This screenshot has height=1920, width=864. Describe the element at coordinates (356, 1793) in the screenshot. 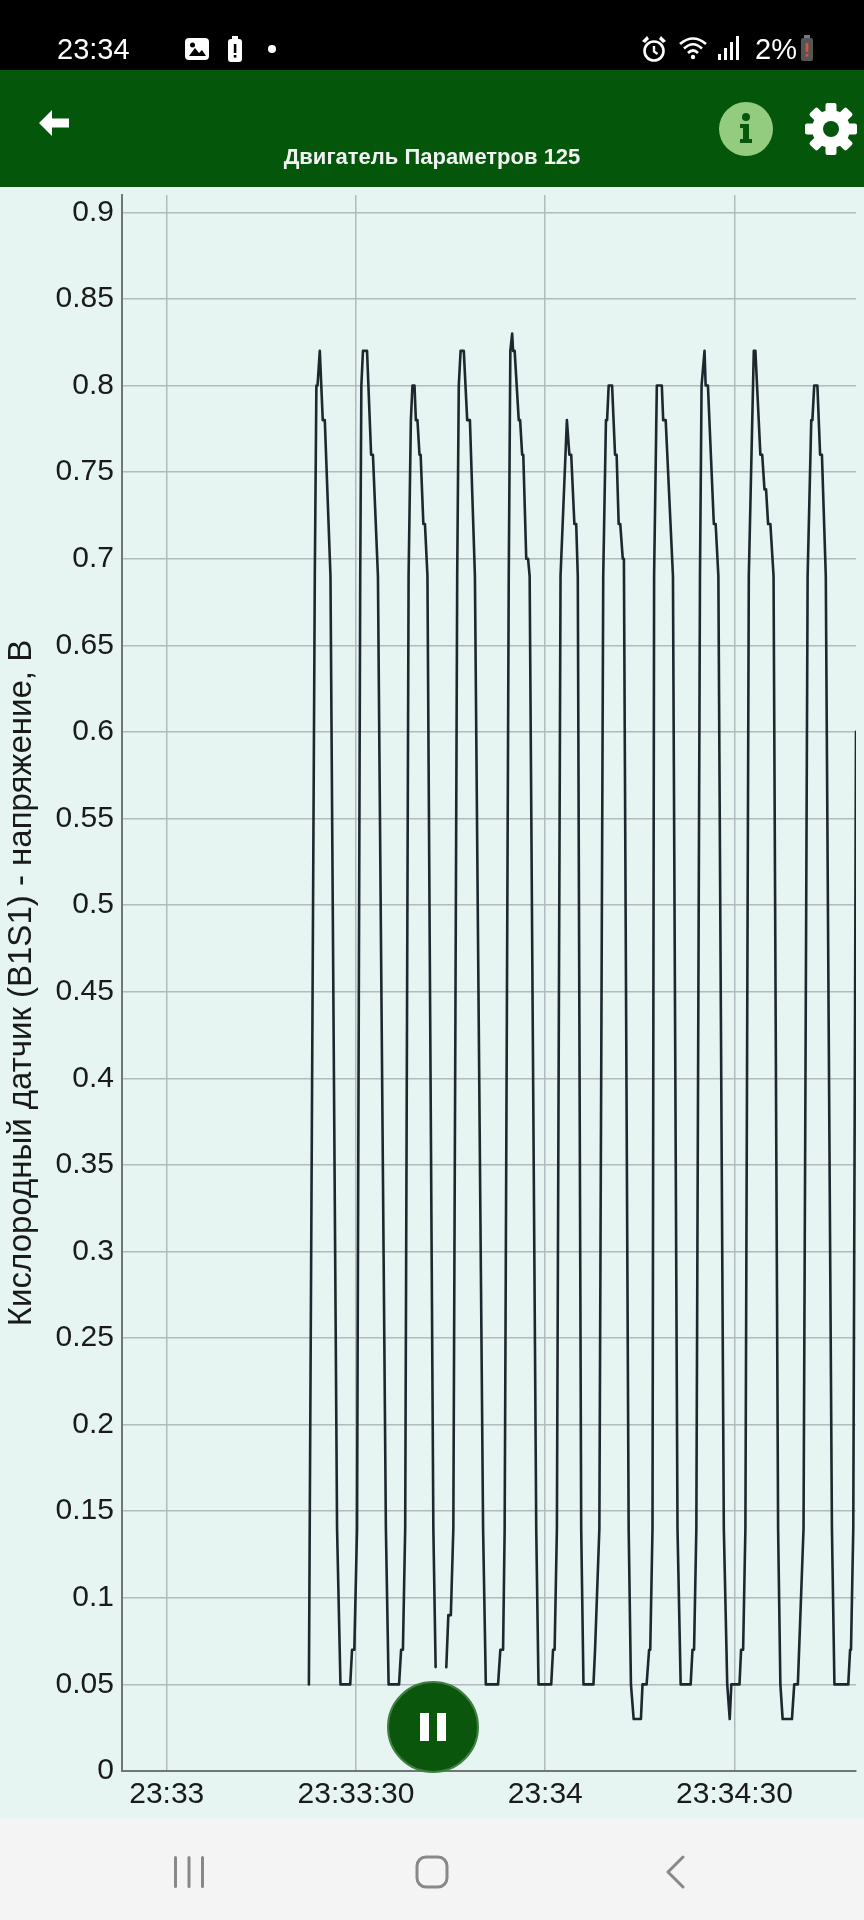

I see `x-tick-label: 23:33:30` at that location.